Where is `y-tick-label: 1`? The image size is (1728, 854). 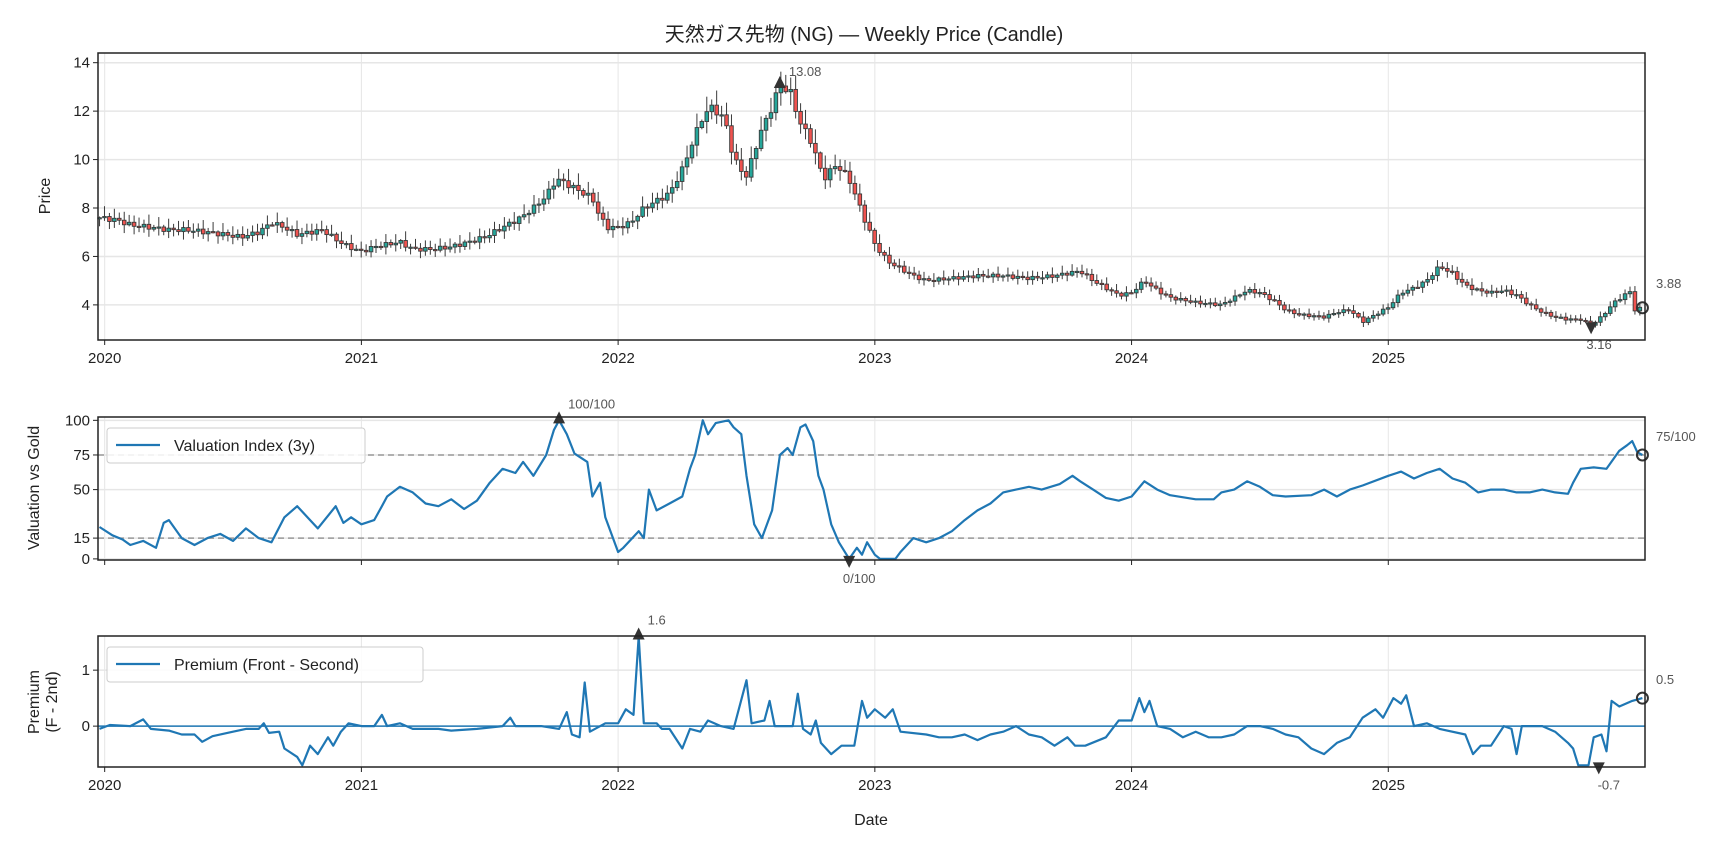
y-tick-label: 1 is located at coordinates (86, 670).